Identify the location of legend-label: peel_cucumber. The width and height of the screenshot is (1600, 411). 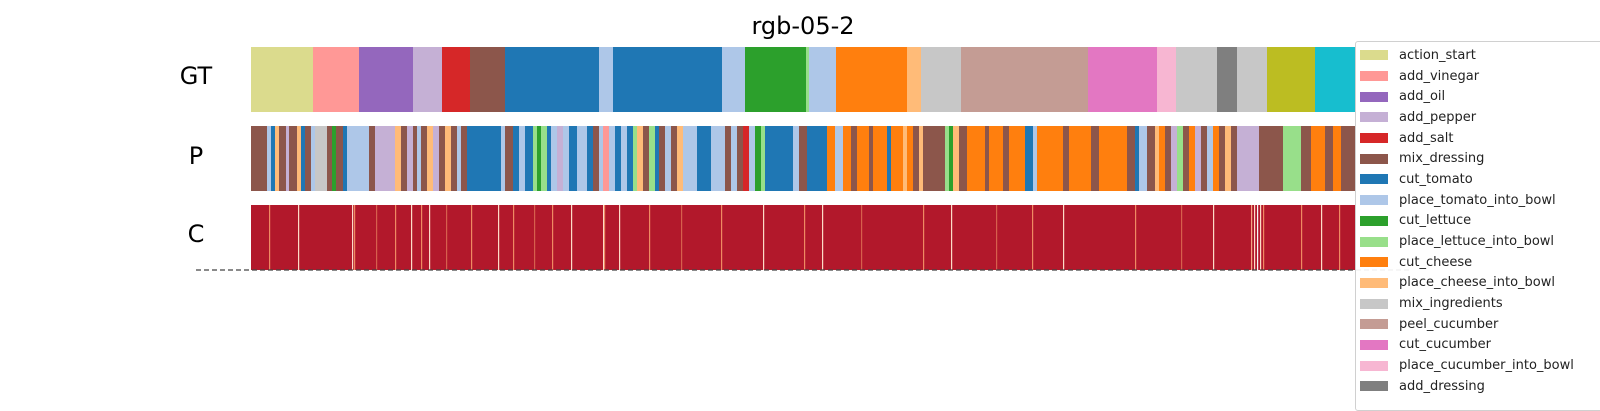
(1449, 324).